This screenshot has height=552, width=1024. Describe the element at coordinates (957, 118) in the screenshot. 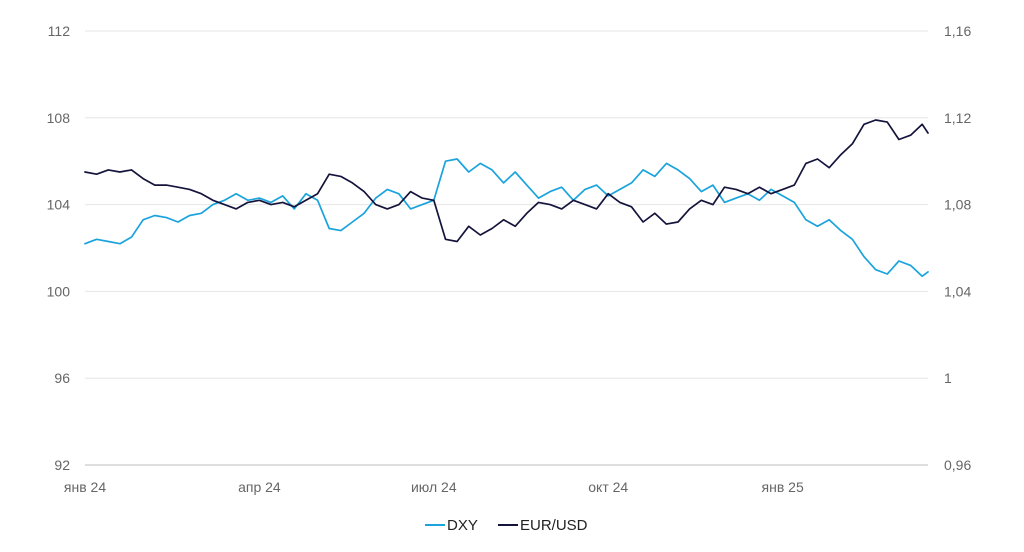

I see `right-tick-label: 1,12` at that location.